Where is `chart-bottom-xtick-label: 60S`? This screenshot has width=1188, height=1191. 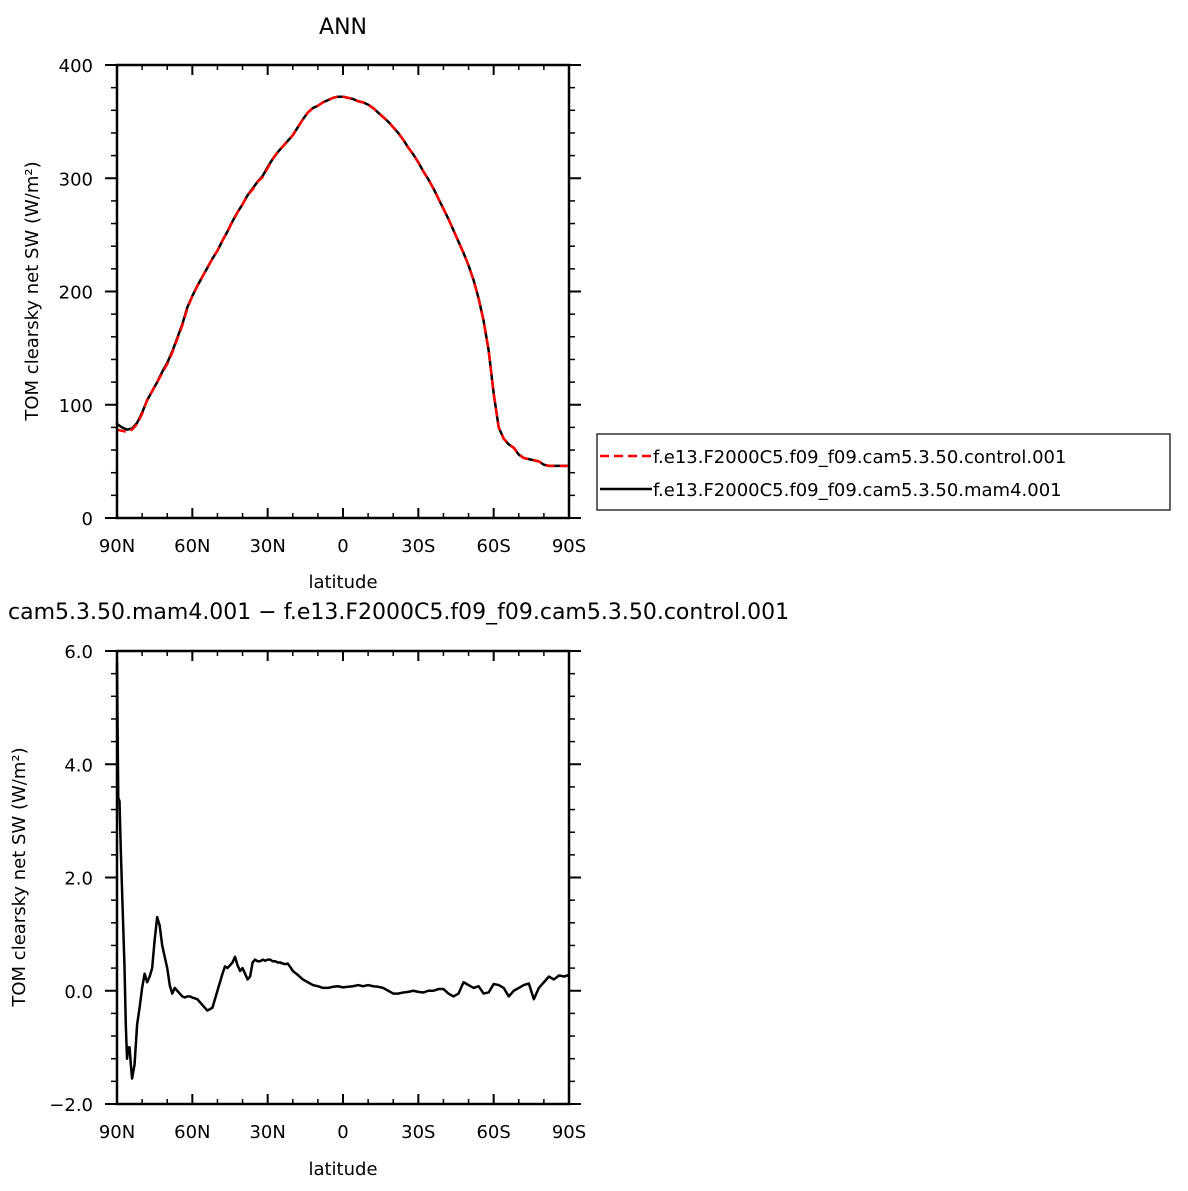
chart-bottom-xtick-label: 60S is located at coordinates (493, 1132).